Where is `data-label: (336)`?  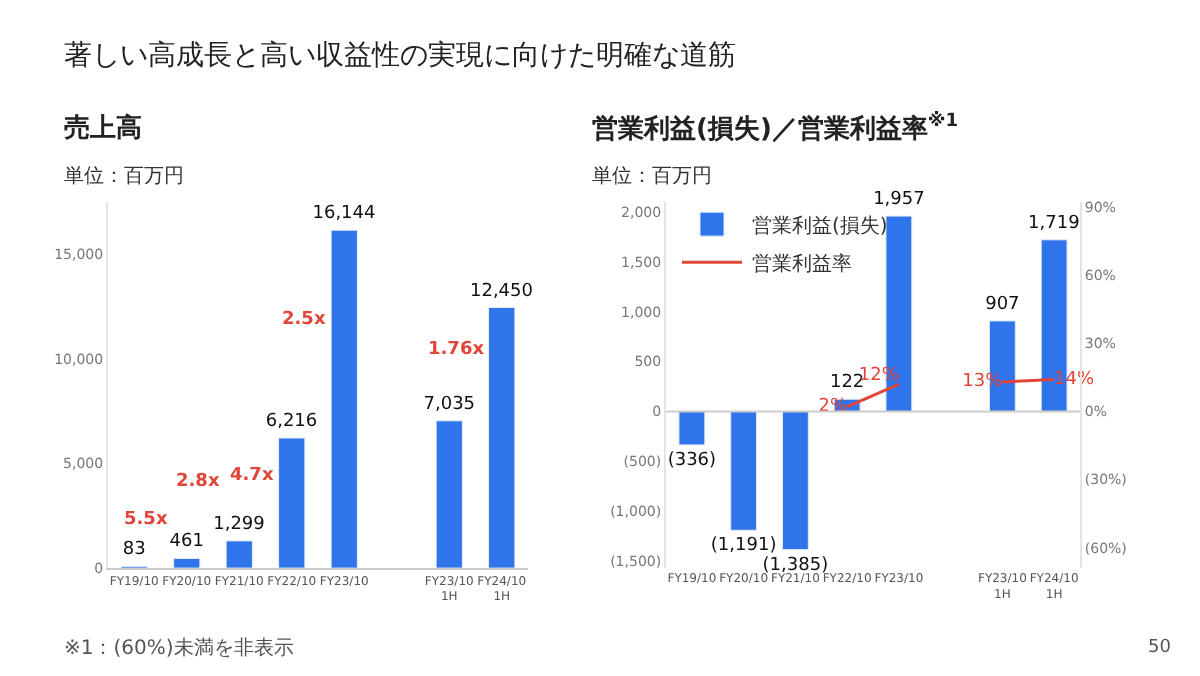
data-label: (336) is located at coordinates (692, 460).